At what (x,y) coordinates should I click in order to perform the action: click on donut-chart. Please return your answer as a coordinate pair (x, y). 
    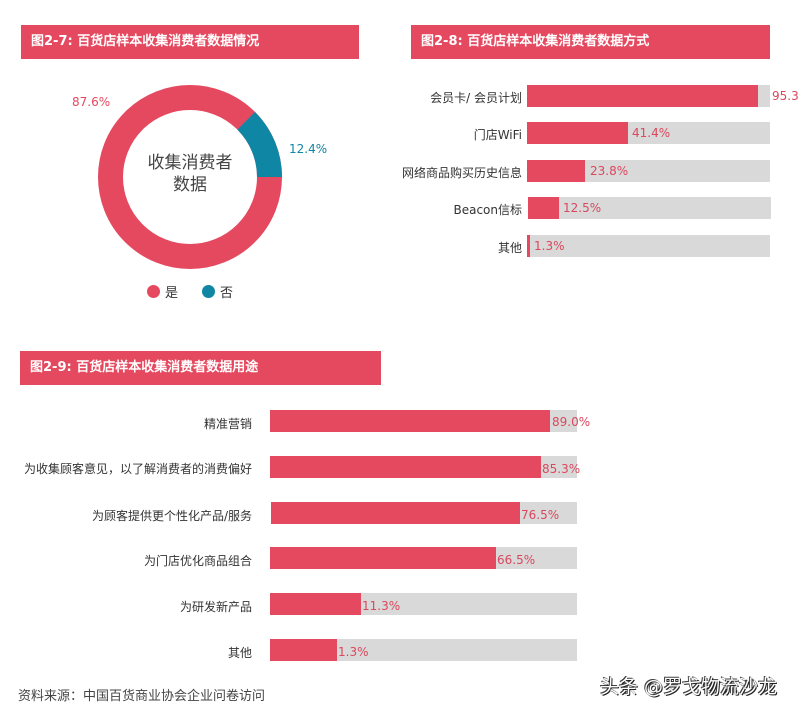
    Looking at the image, I should click on (190, 177).